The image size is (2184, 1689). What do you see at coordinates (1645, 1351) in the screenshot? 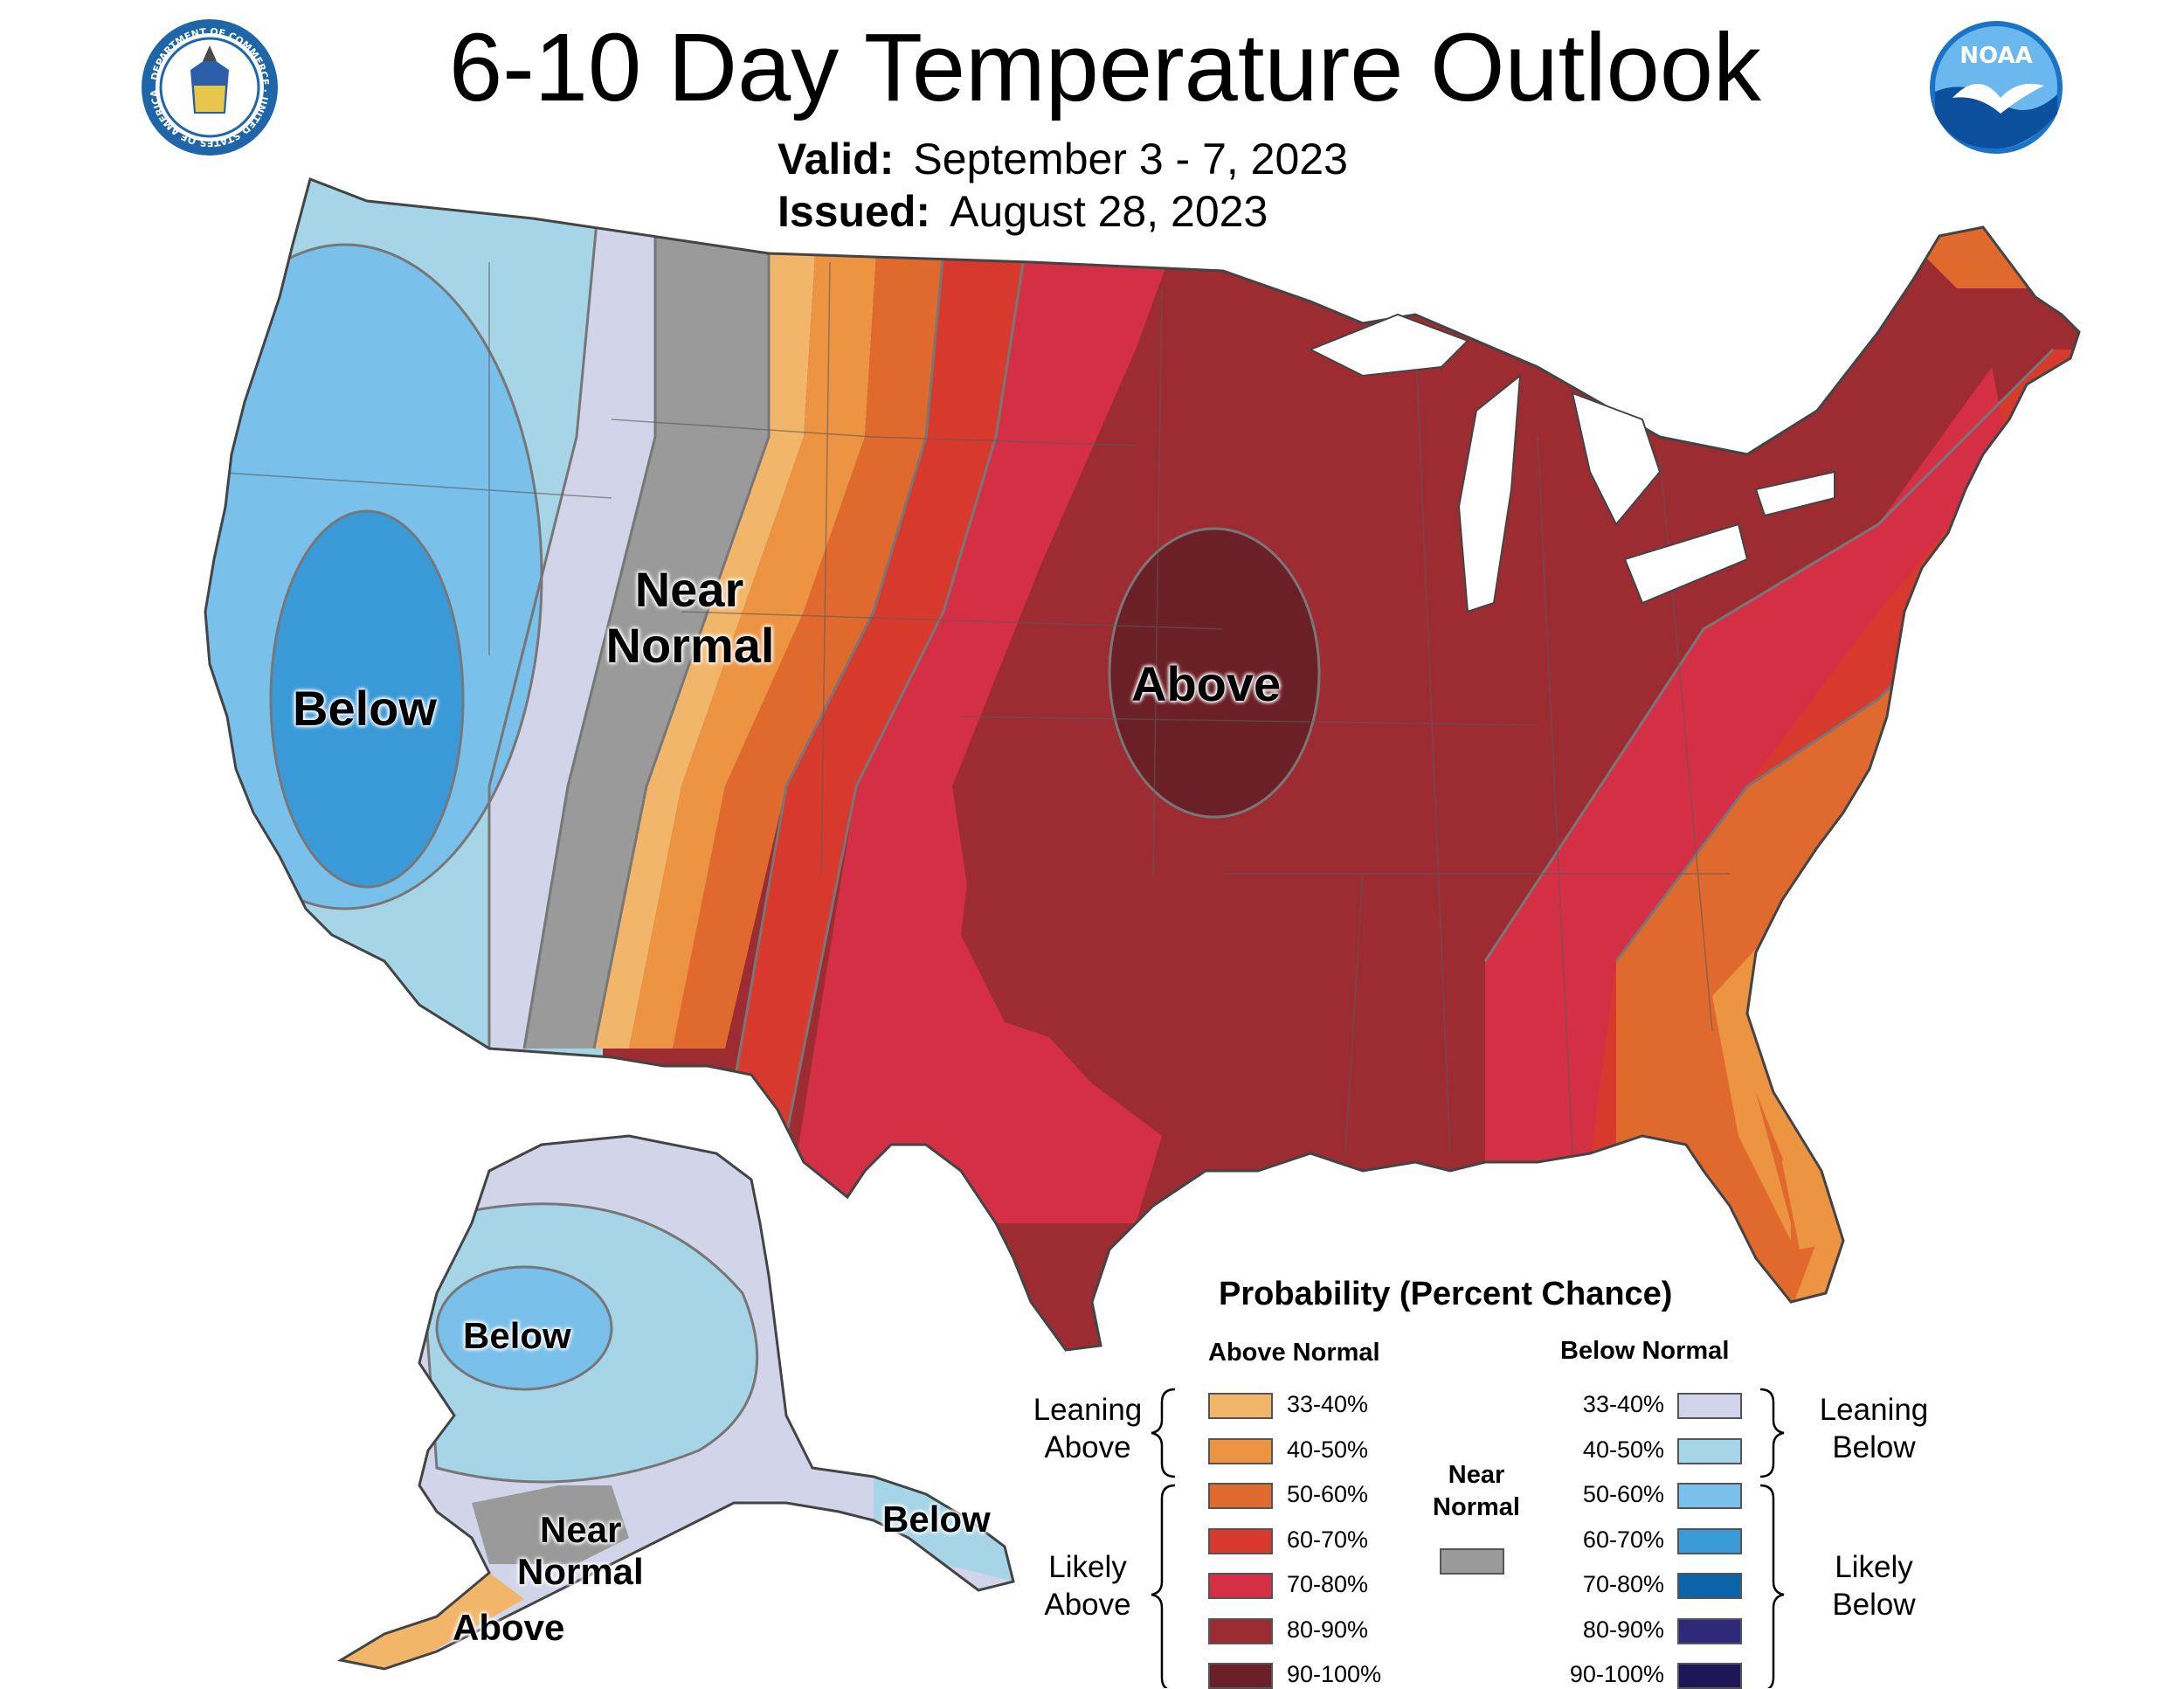
I see `legend-below-header: Below Normal` at bounding box center [1645, 1351].